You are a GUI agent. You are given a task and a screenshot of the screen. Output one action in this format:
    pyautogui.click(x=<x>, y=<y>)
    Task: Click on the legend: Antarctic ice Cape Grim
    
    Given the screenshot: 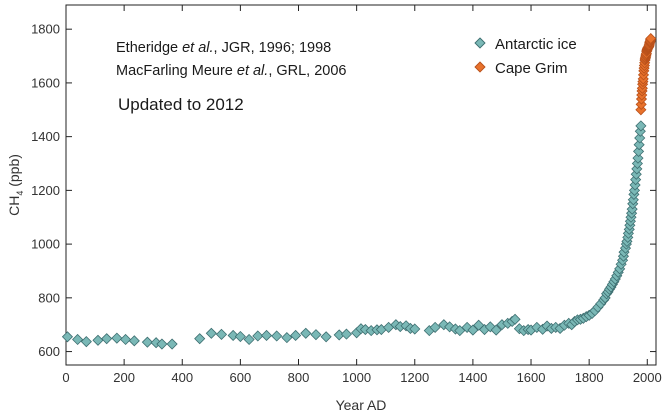 What is the action you would take?
    pyautogui.click(x=525, y=56)
    